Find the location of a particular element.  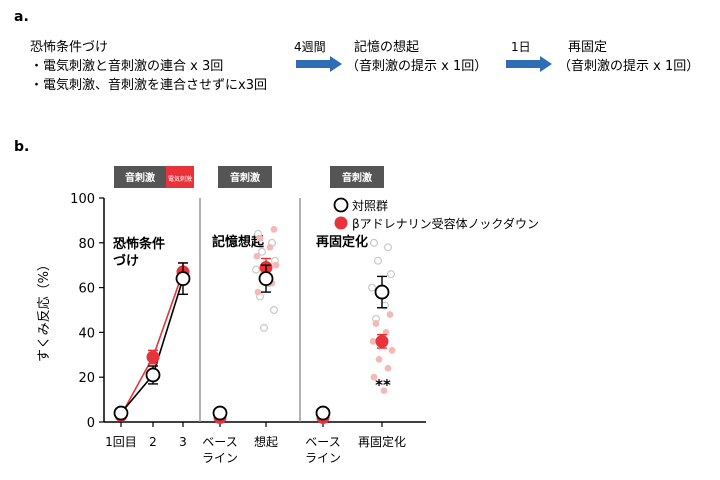

legend-control-label: 対照群 is located at coordinates (370, 206).